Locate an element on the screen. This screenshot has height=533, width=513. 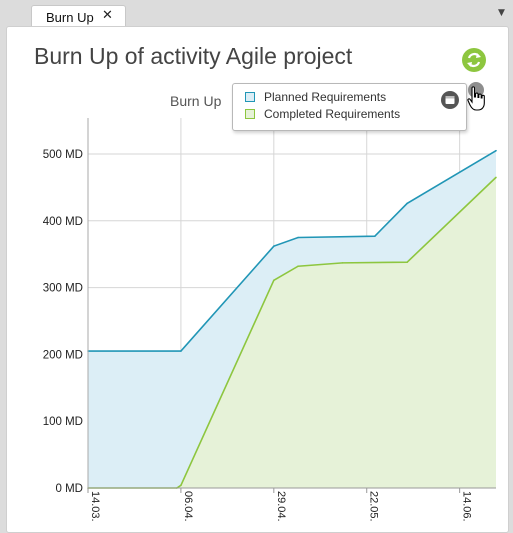
legend-label-planned: Planned Requirements is located at coordinates (325, 97).